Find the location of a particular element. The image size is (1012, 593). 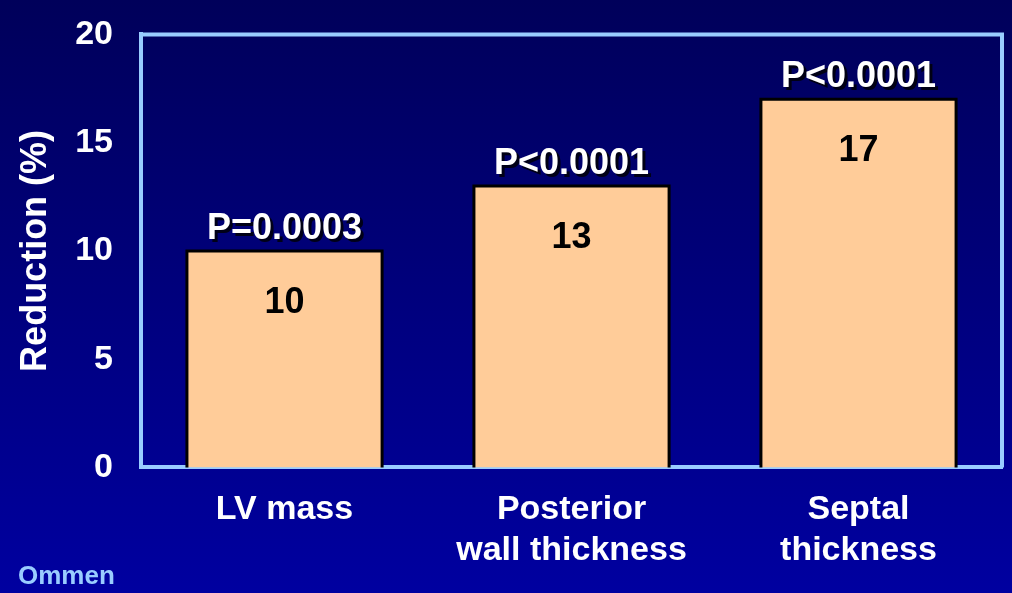

x-tick-label: LV mass is located at coordinates (284, 507).